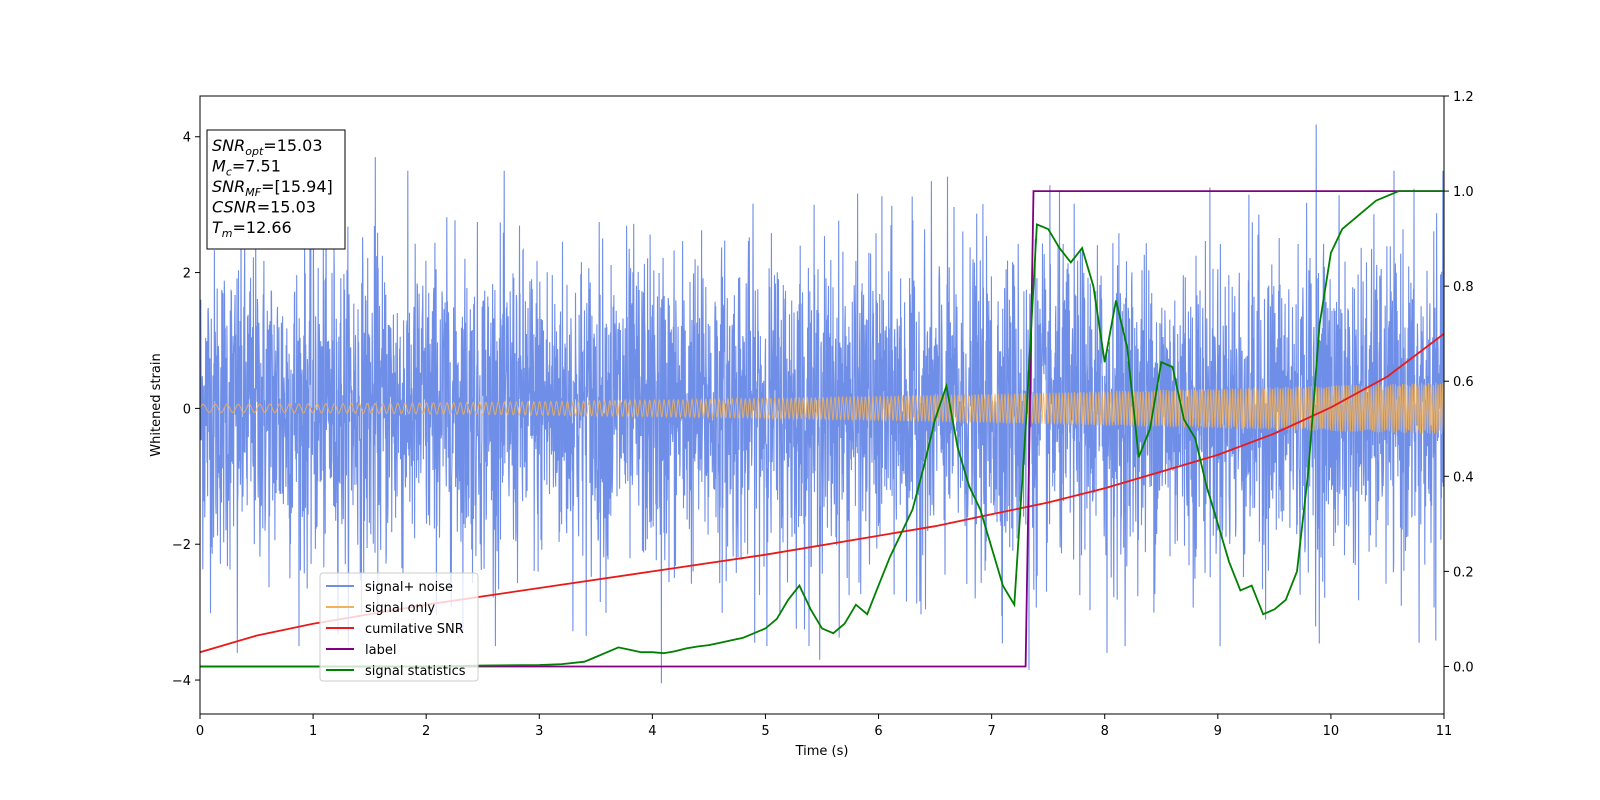 The height and width of the screenshot is (800, 1600). Describe the element at coordinates (181, 545) in the screenshot. I see `y-tick-label: −2` at that location.